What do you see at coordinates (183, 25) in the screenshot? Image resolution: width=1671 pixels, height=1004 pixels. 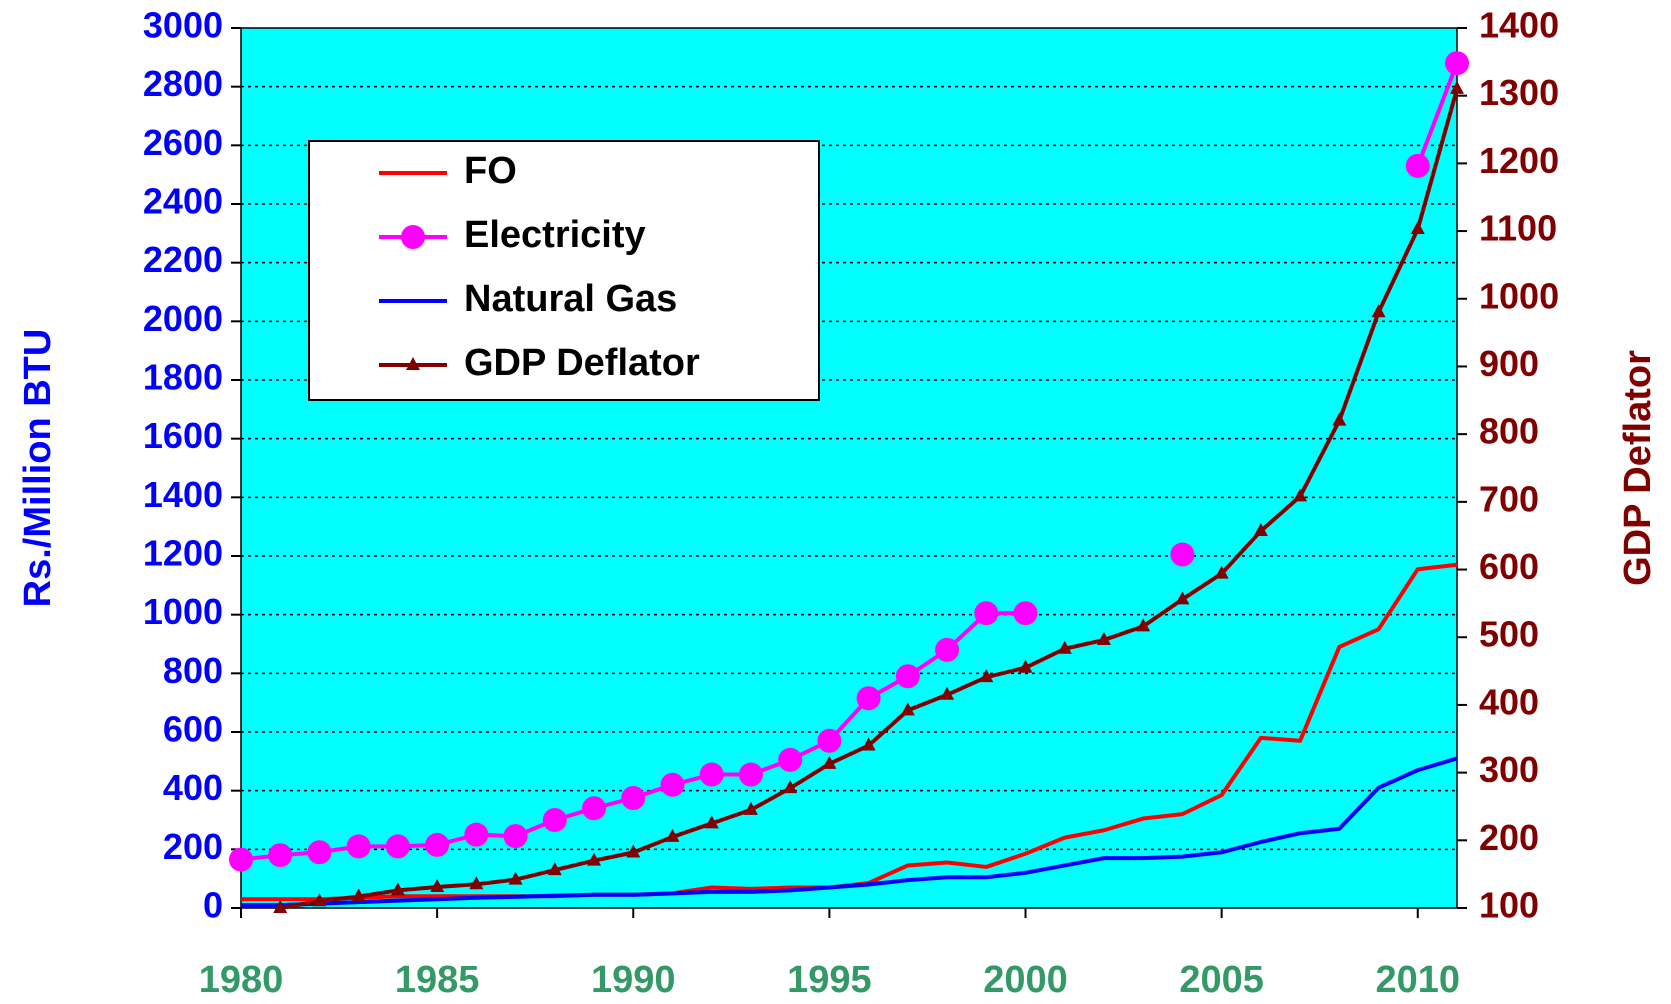 I see `y-tick-label: 3000` at bounding box center [183, 25].